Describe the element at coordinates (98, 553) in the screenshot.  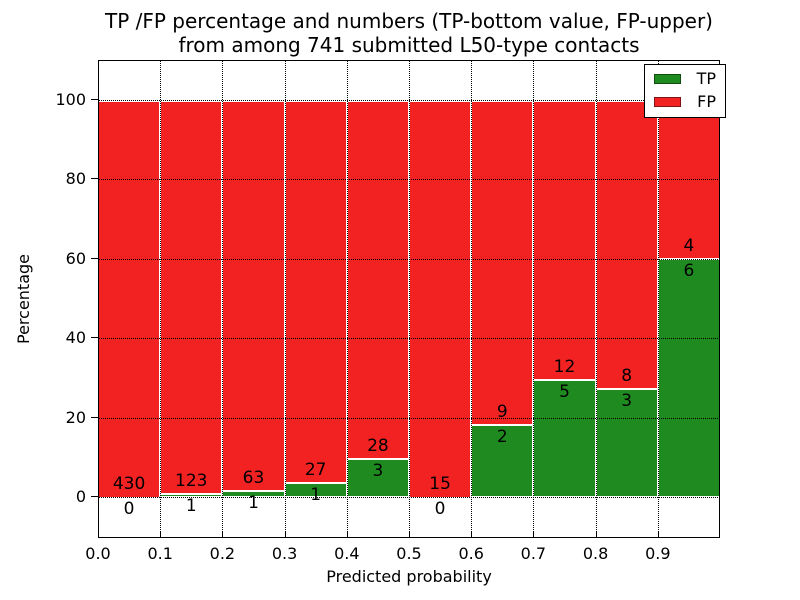
I see `x-tick-label: 0.0` at that location.